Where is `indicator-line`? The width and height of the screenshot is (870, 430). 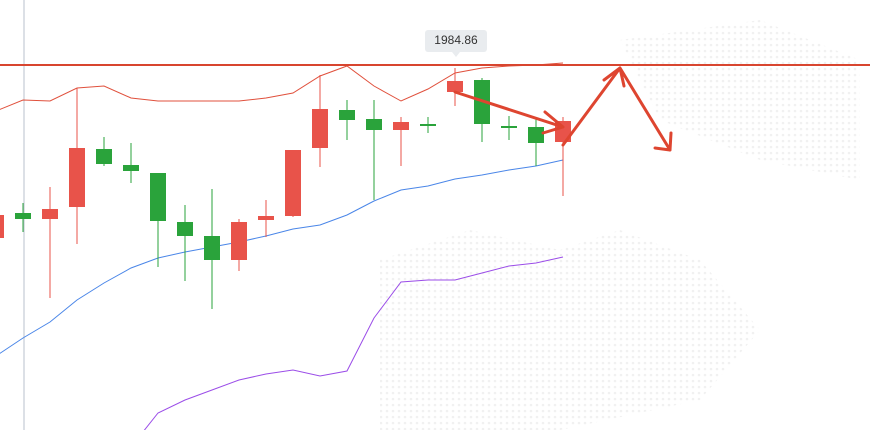 indicator-line is located at coordinates (282, 86).